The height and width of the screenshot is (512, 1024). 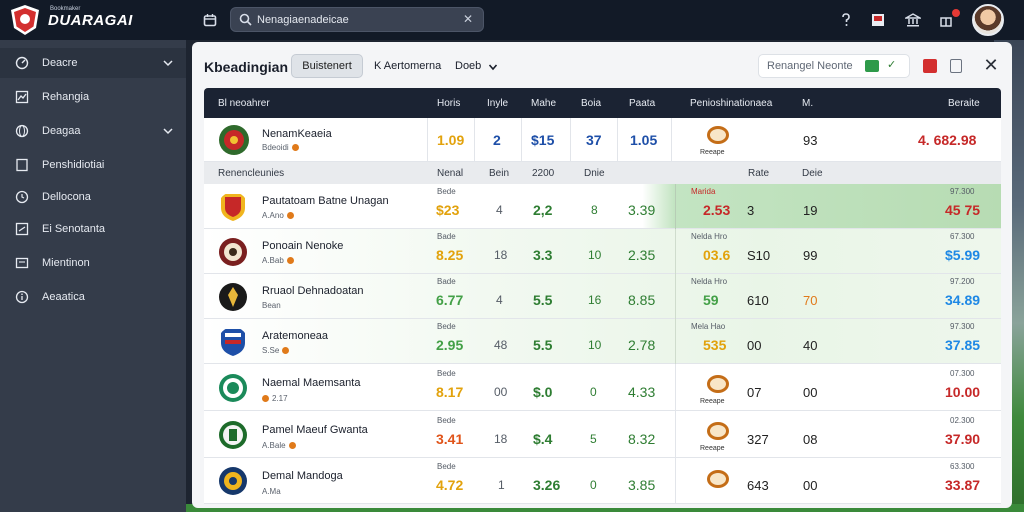 What do you see at coordinates (543, 140) in the screenshot?
I see `odds-cell: $15` at bounding box center [543, 140].